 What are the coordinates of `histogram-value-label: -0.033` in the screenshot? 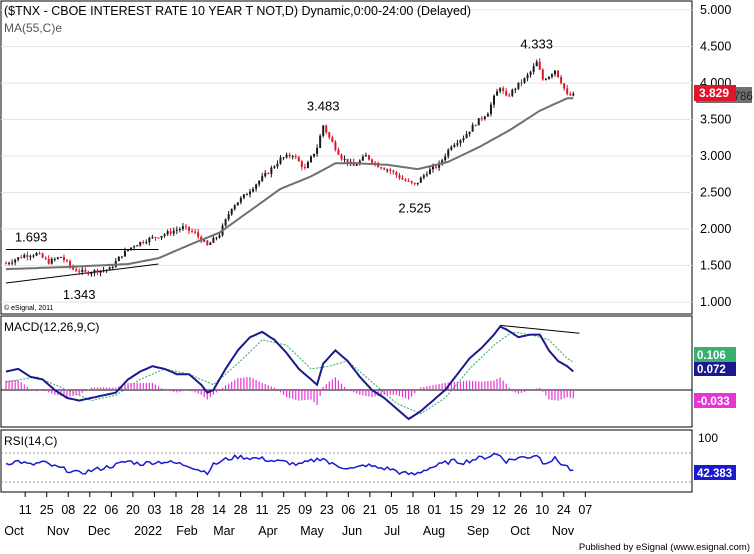 It's located at (713, 402).